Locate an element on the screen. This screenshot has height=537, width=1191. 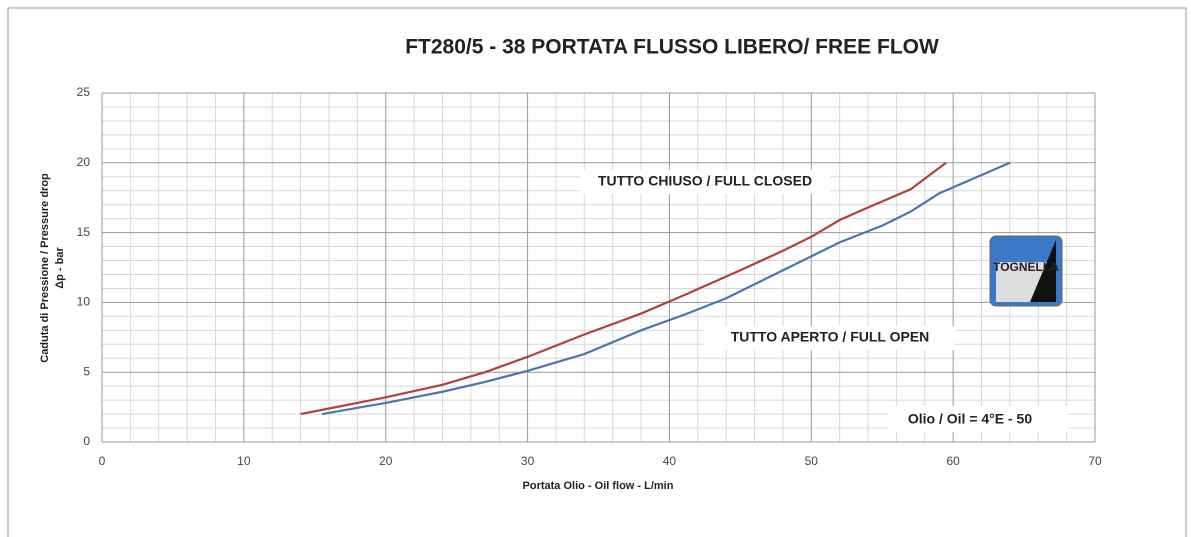
x-tick-label: 50 is located at coordinates (812, 461).